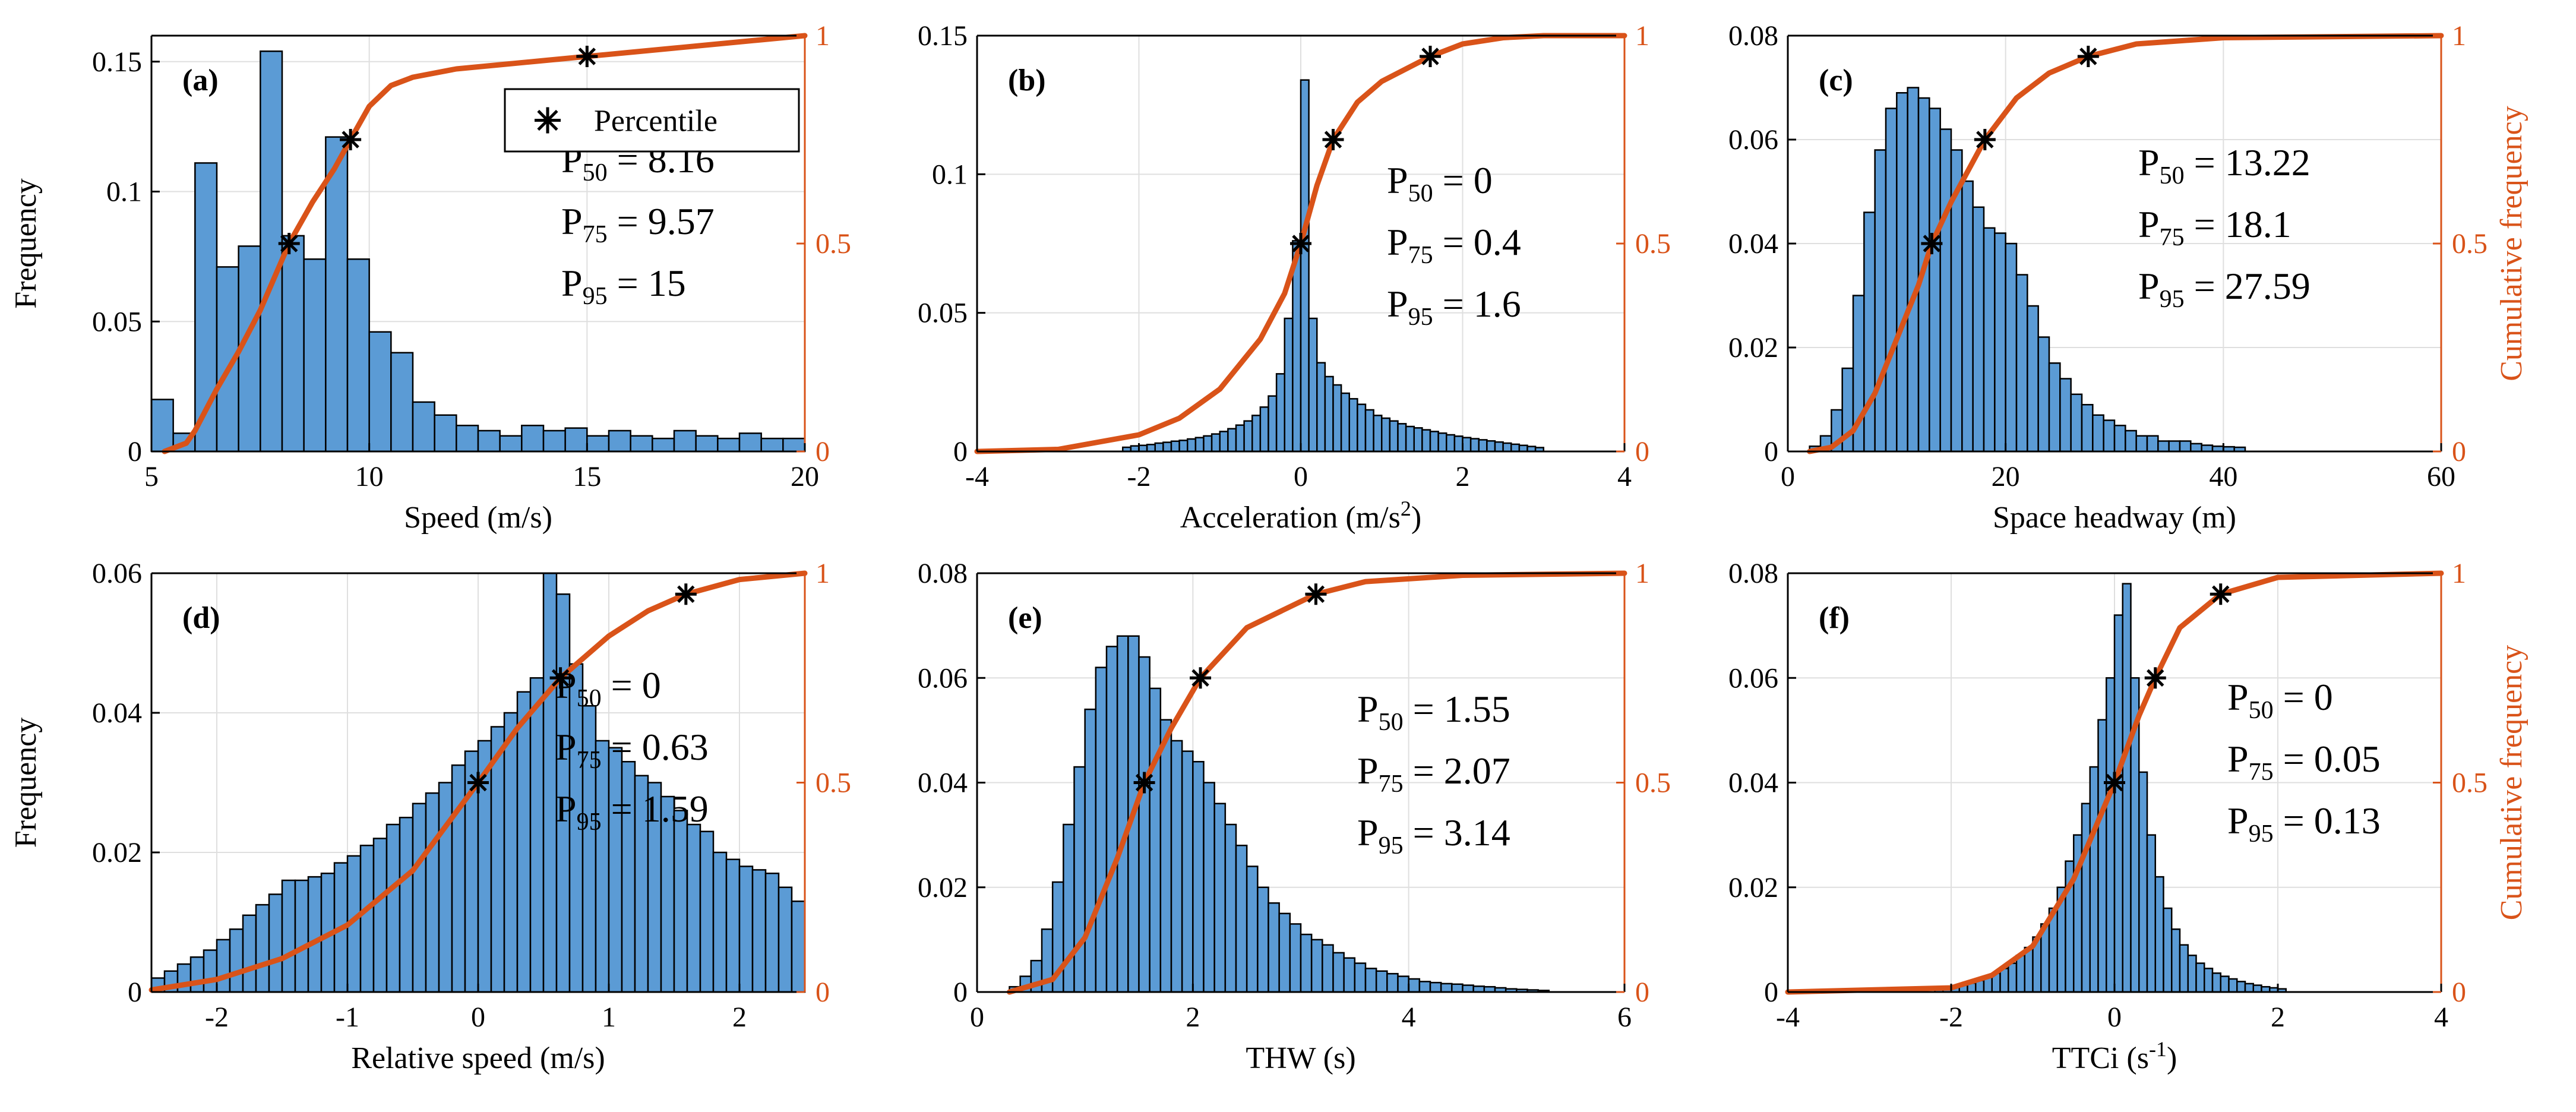 The width and height of the screenshot is (2576, 1112). Describe the element at coordinates (2114, 518) in the screenshot. I see `x-axis-label: Space headway (m)` at that location.